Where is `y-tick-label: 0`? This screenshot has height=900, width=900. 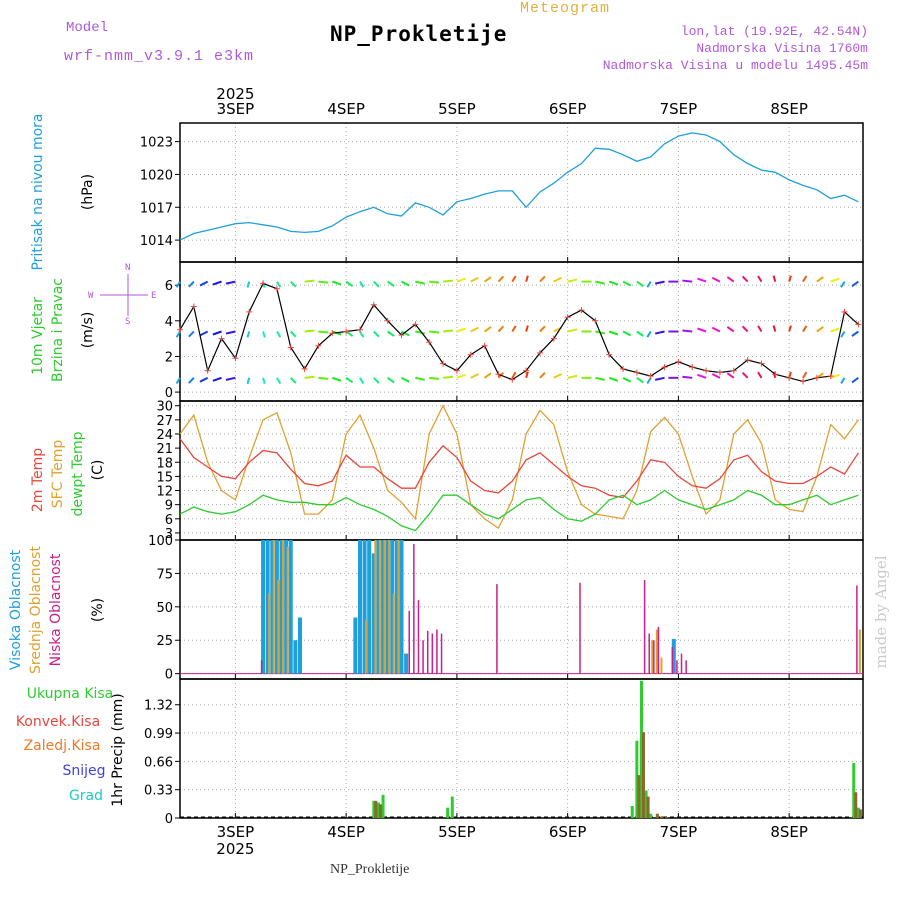 y-tick-label: 0 is located at coordinates (169, 675).